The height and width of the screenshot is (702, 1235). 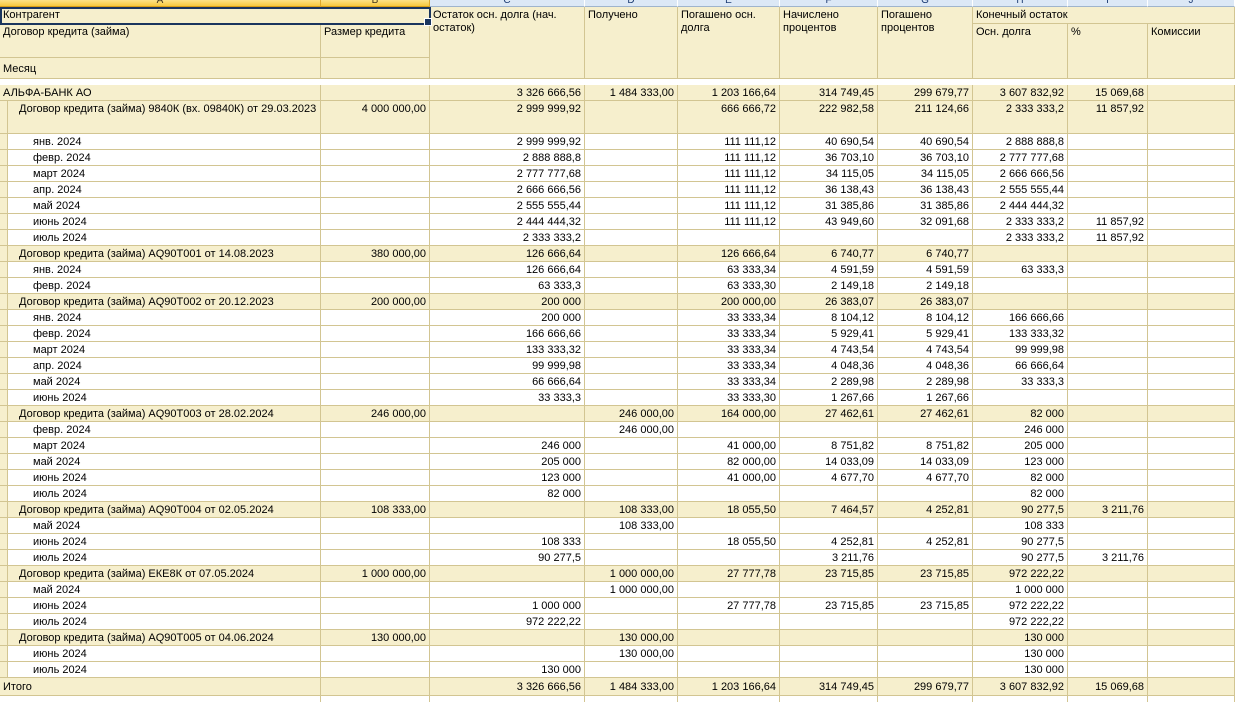 I want to click on cell-interest-accrued: 40 690,54, so click(x=829, y=142).